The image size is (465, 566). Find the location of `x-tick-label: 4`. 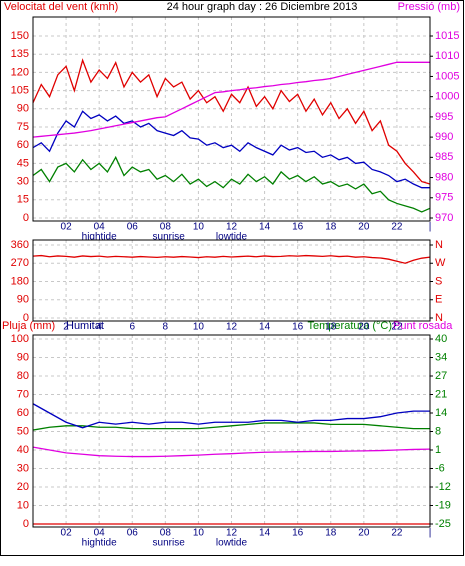

x-tick-label: 4 is located at coordinates (99, 327).